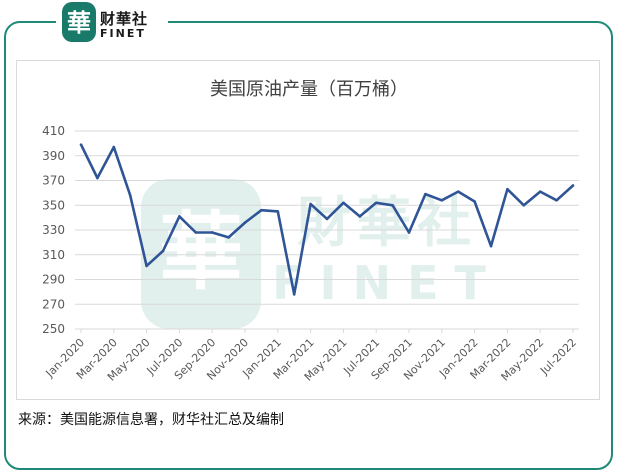 This screenshot has height=476, width=619. I want to click on y-axis-ticks: 250 270 290 310 330 350 370 390 410, so click(53, 230).